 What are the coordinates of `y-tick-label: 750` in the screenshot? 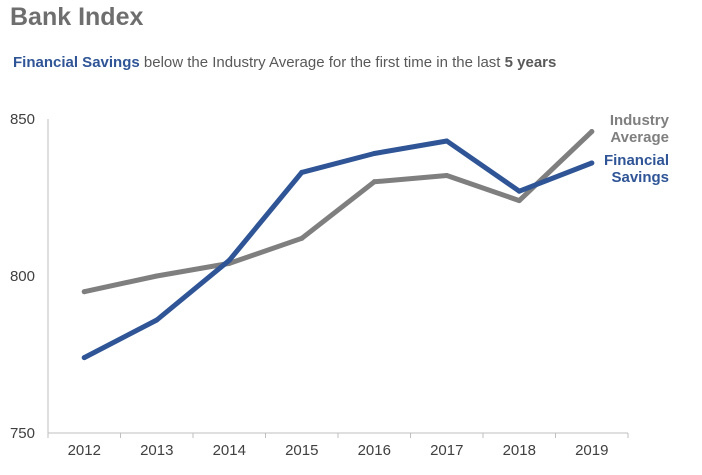 It's located at (22, 433).